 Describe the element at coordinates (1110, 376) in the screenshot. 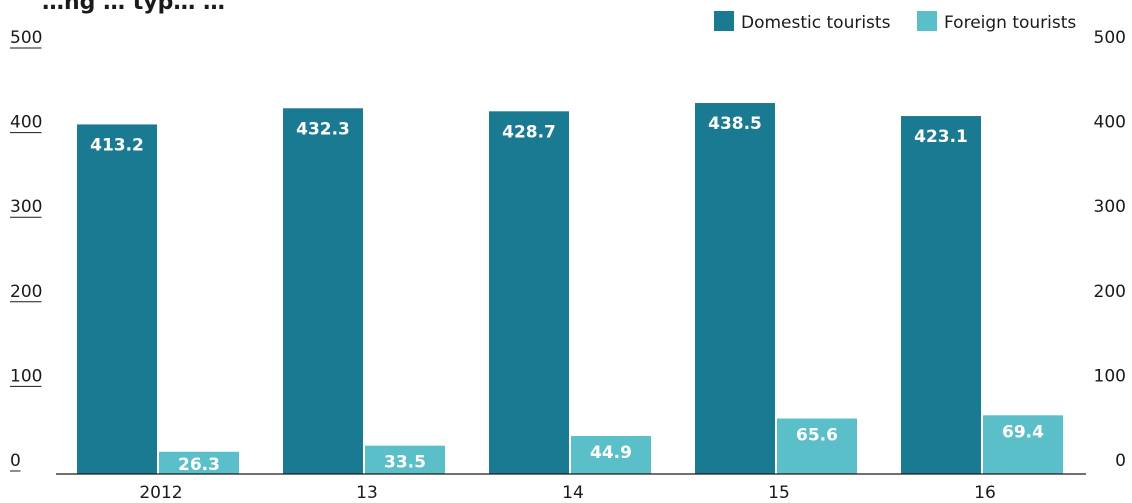

I see `y-tick-right-100: 100` at that location.